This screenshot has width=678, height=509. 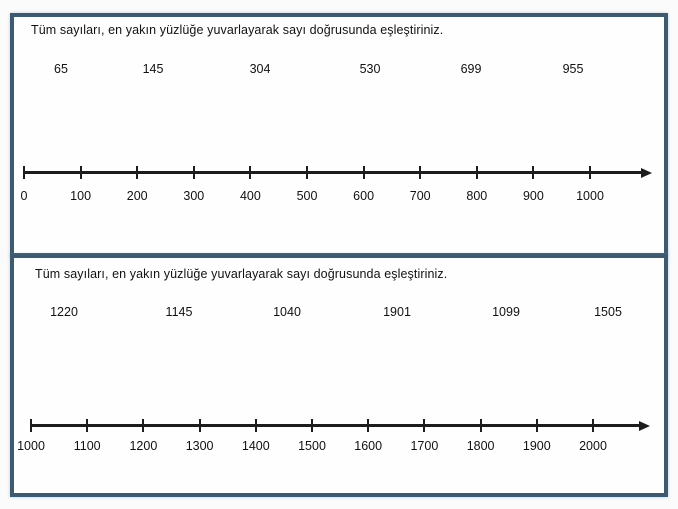 What do you see at coordinates (420, 196) in the screenshot?
I see `tick-label: 700` at bounding box center [420, 196].